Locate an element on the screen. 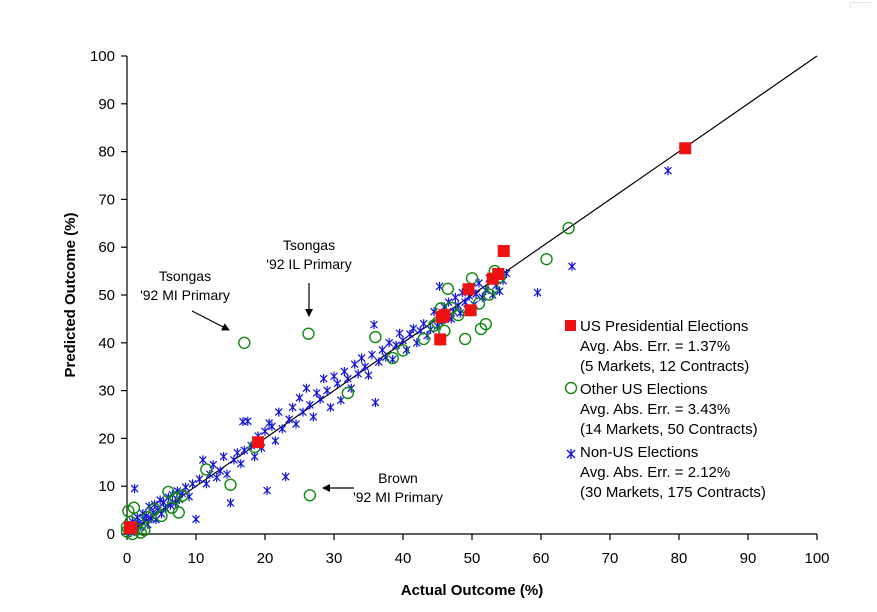 This screenshot has width=877, height=612. annotation-tsongas-il-line2: '92 IL Primary is located at coordinates (308, 264).